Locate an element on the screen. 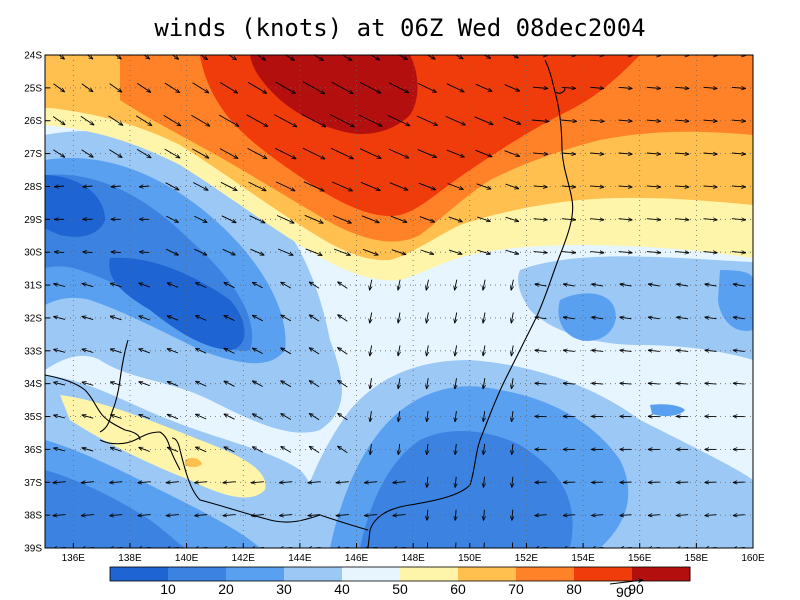  lat-label: 33S is located at coordinates (33, 351).